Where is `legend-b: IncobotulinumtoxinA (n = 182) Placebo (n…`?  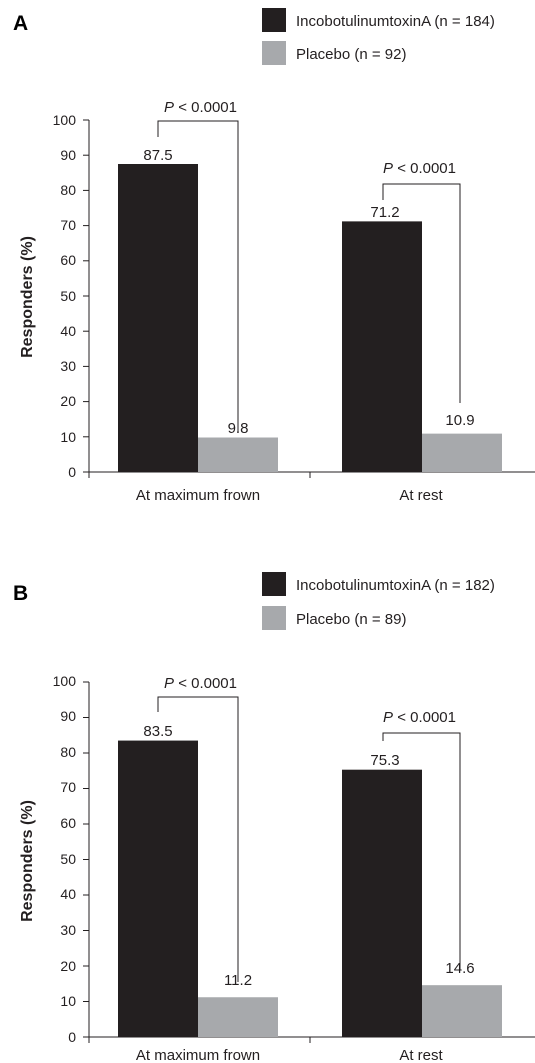 legend-b: IncobotulinumtoxinA (n = 182) Placebo (n… is located at coordinates (378, 601).